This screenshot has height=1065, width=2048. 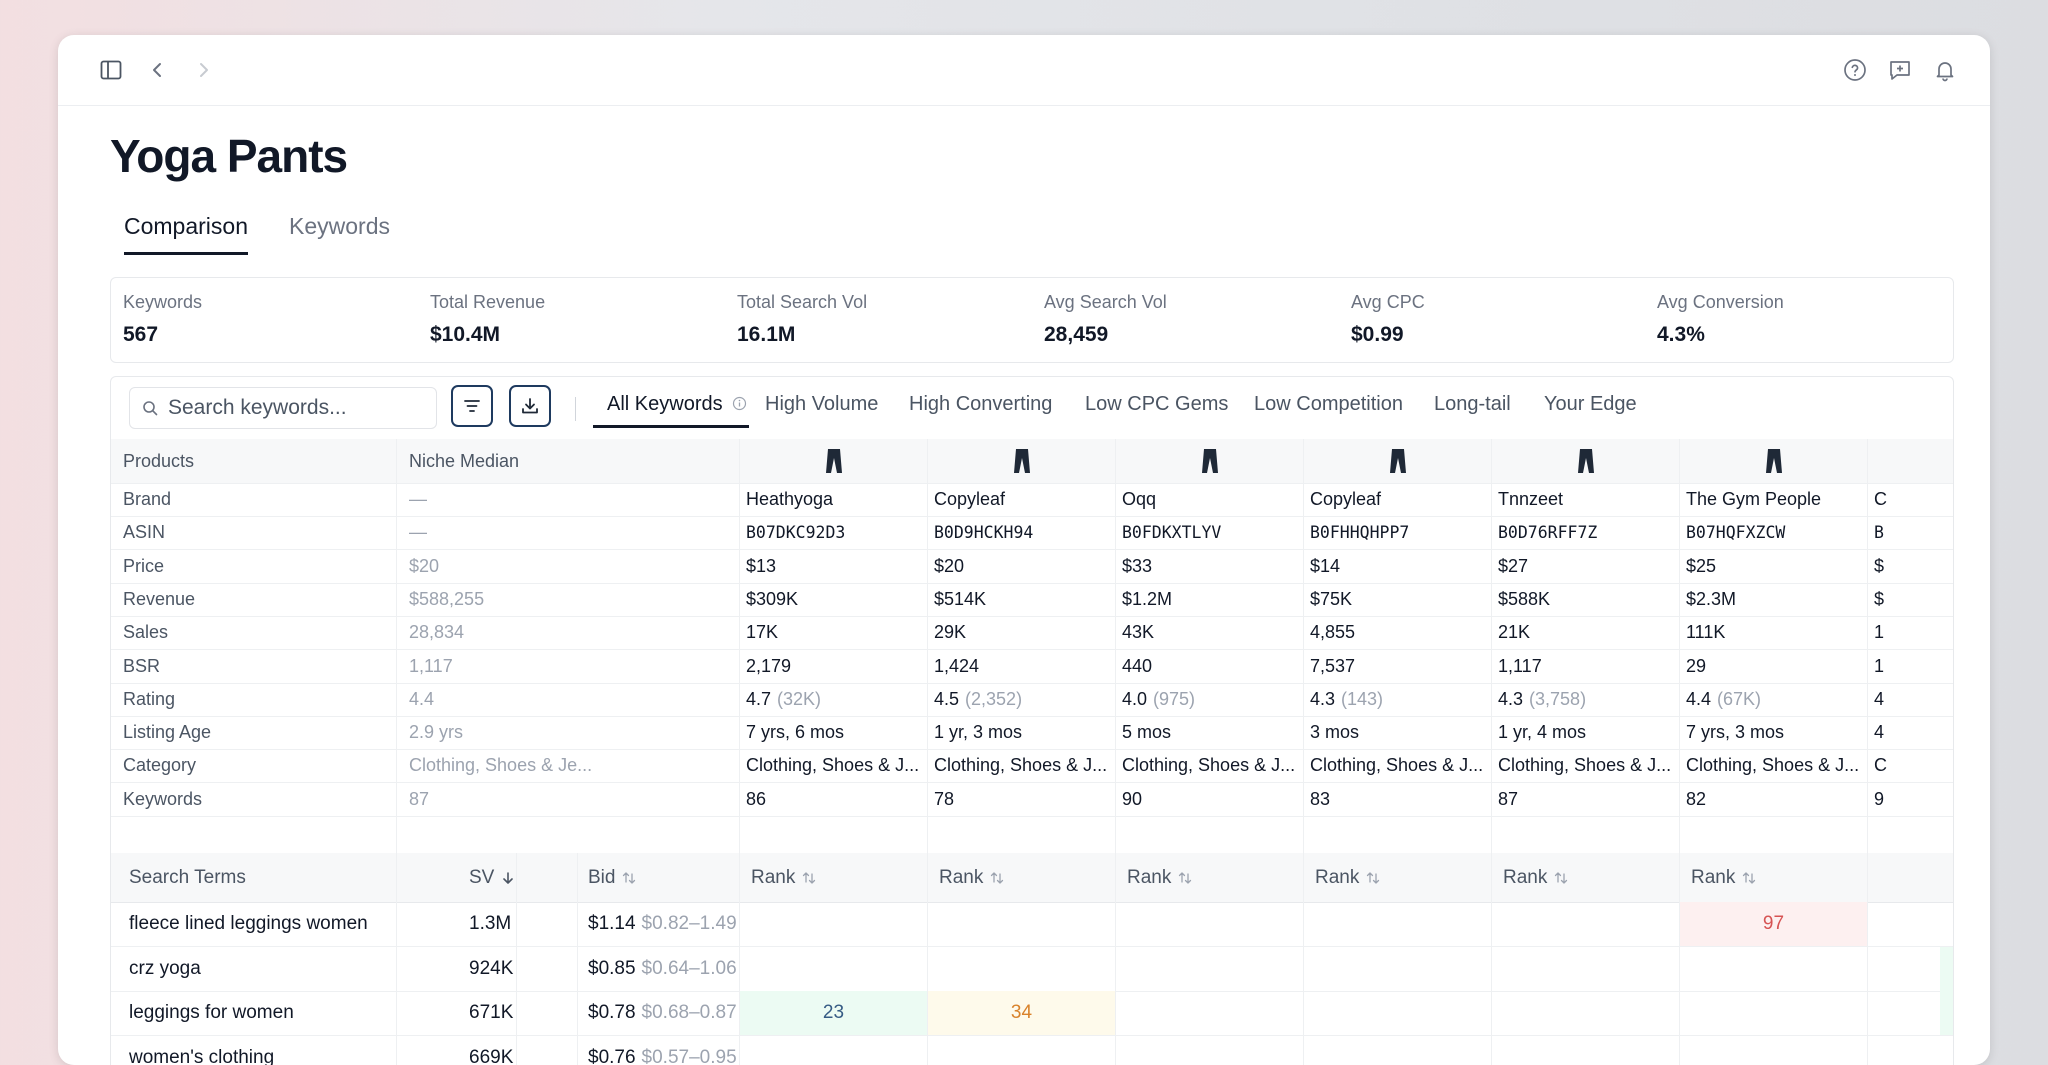 What do you see at coordinates (1322, 699) in the screenshot?
I see `value-text: 4.3` at bounding box center [1322, 699].